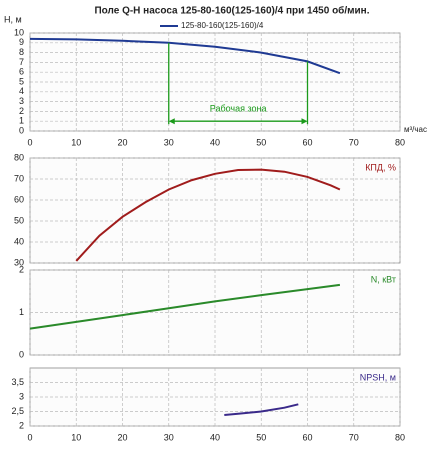 This screenshot has width=438, height=450. I want to click on y-tick-label: 10, so click(19, 32).